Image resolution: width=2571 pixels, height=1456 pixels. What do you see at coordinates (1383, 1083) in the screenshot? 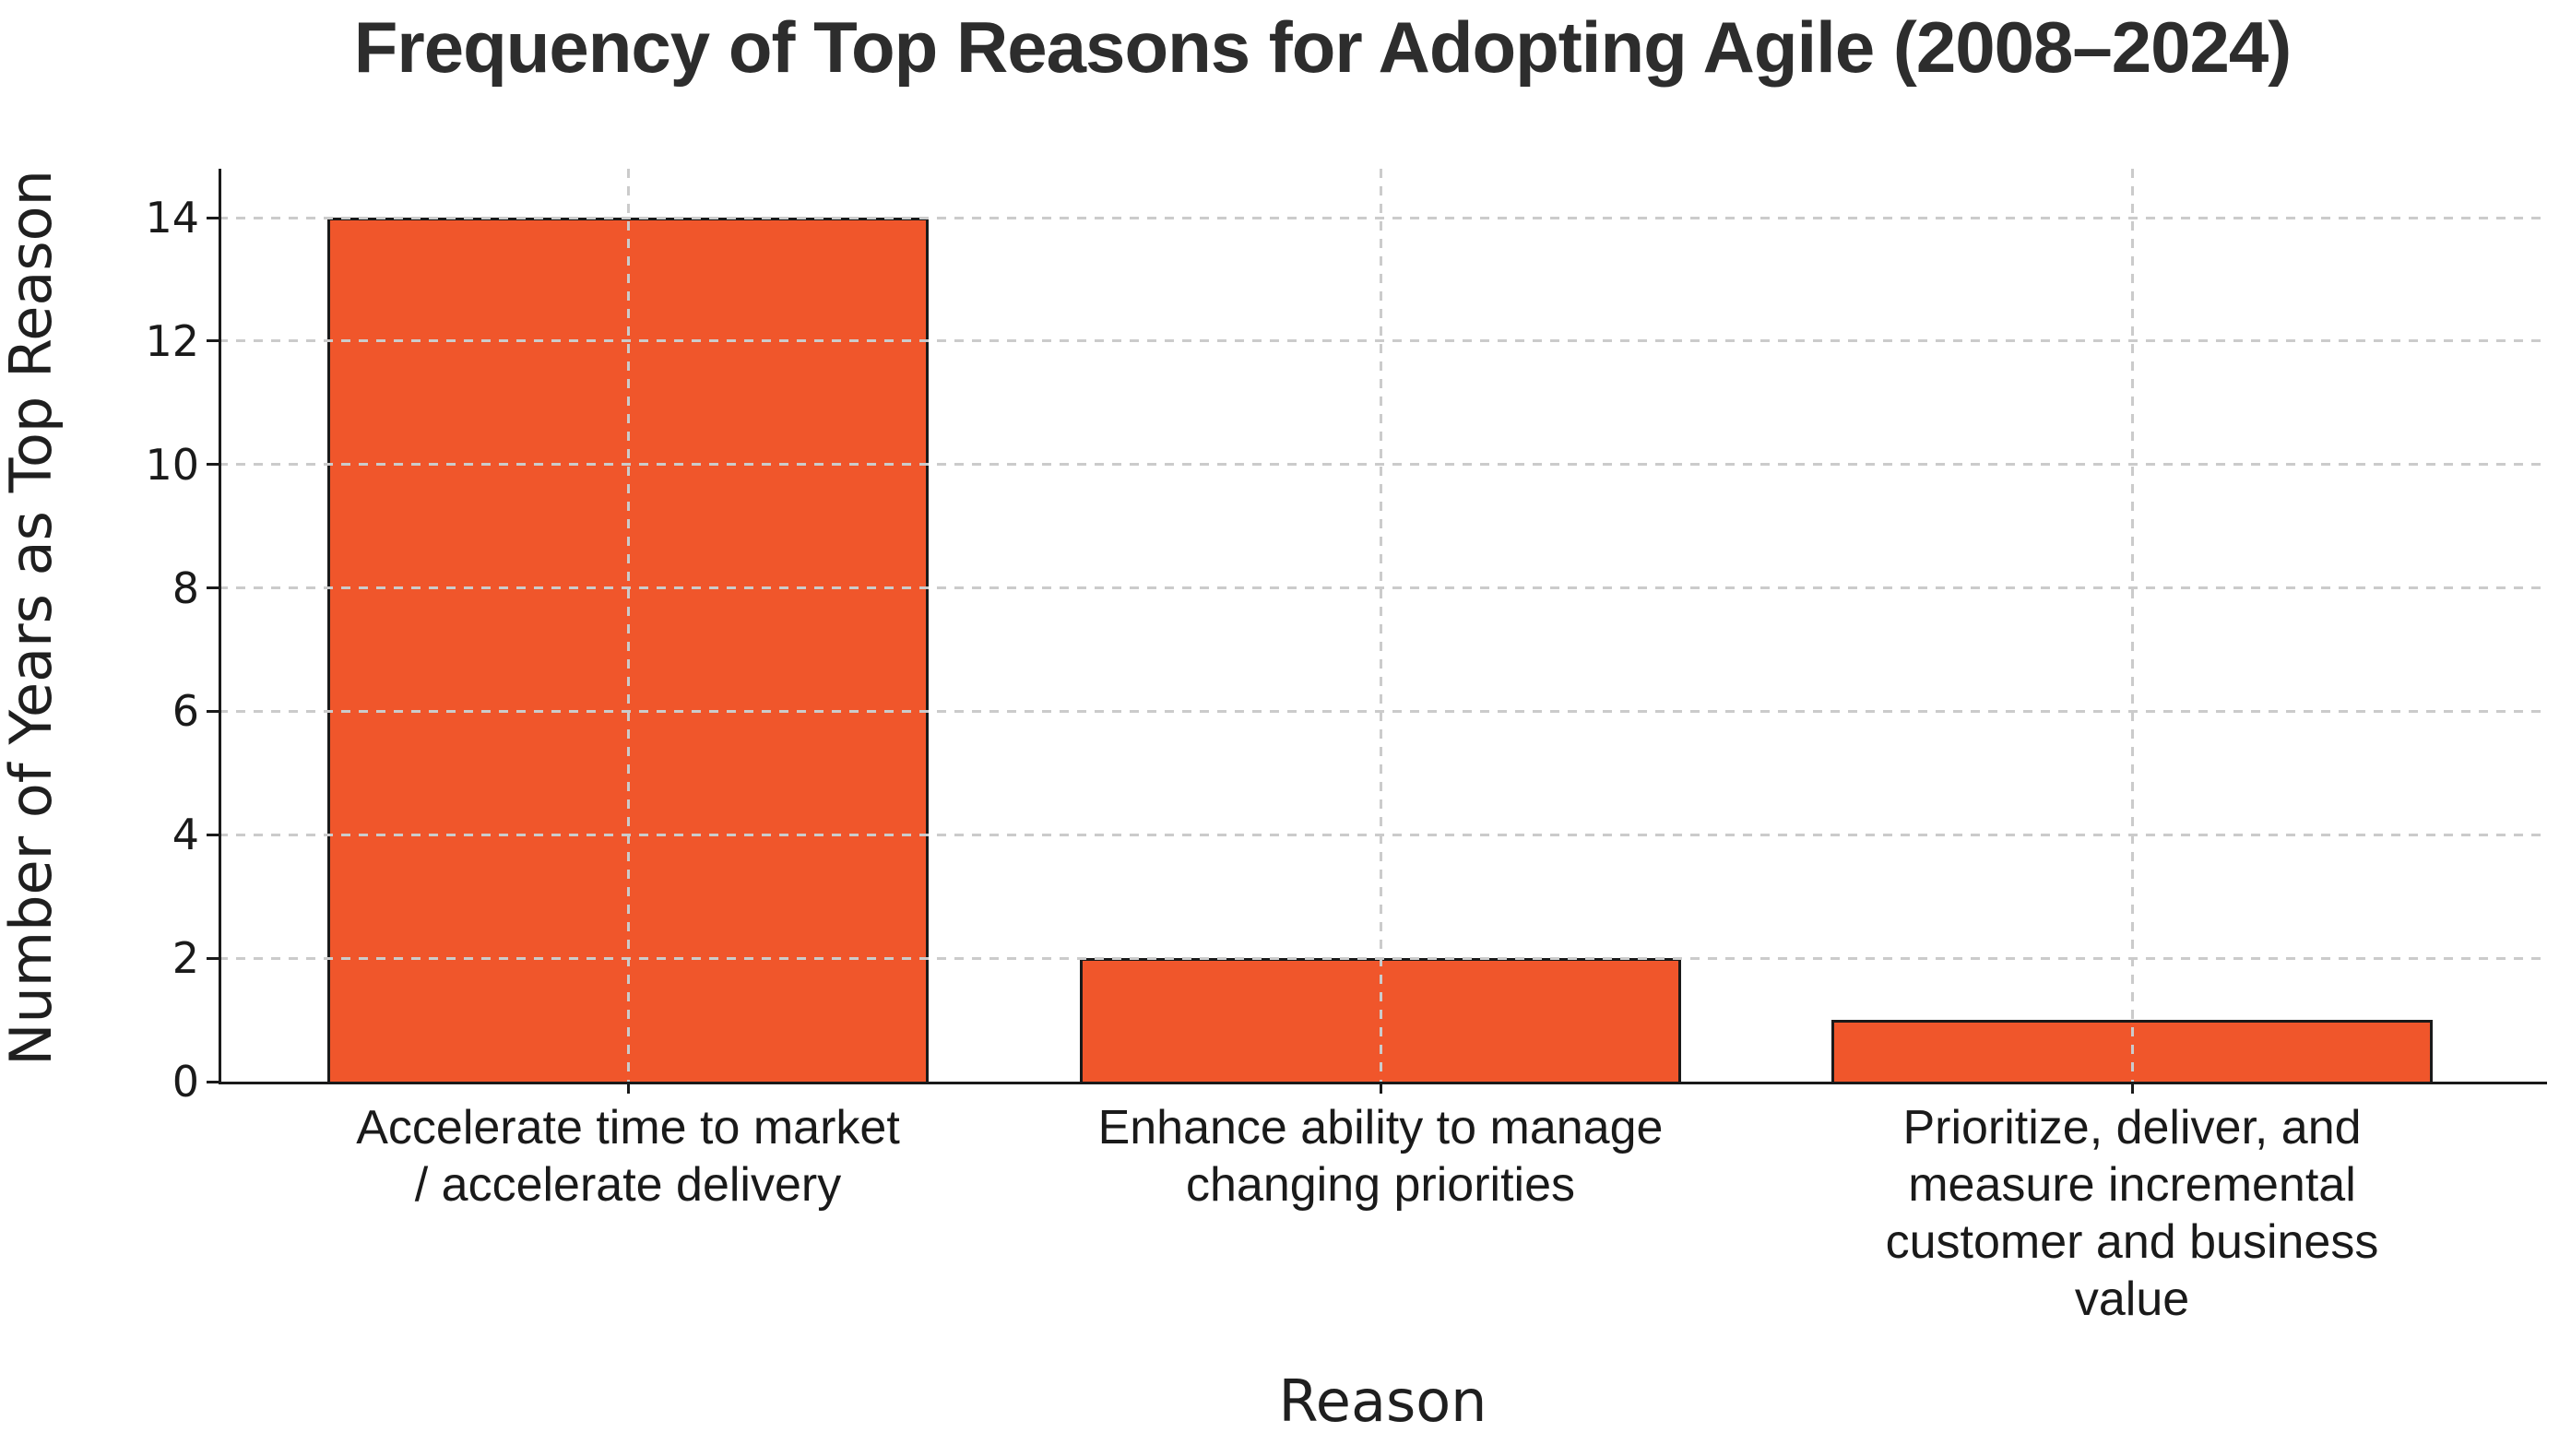
I see `x-axis-line` at bounding box center [1383, 1083].